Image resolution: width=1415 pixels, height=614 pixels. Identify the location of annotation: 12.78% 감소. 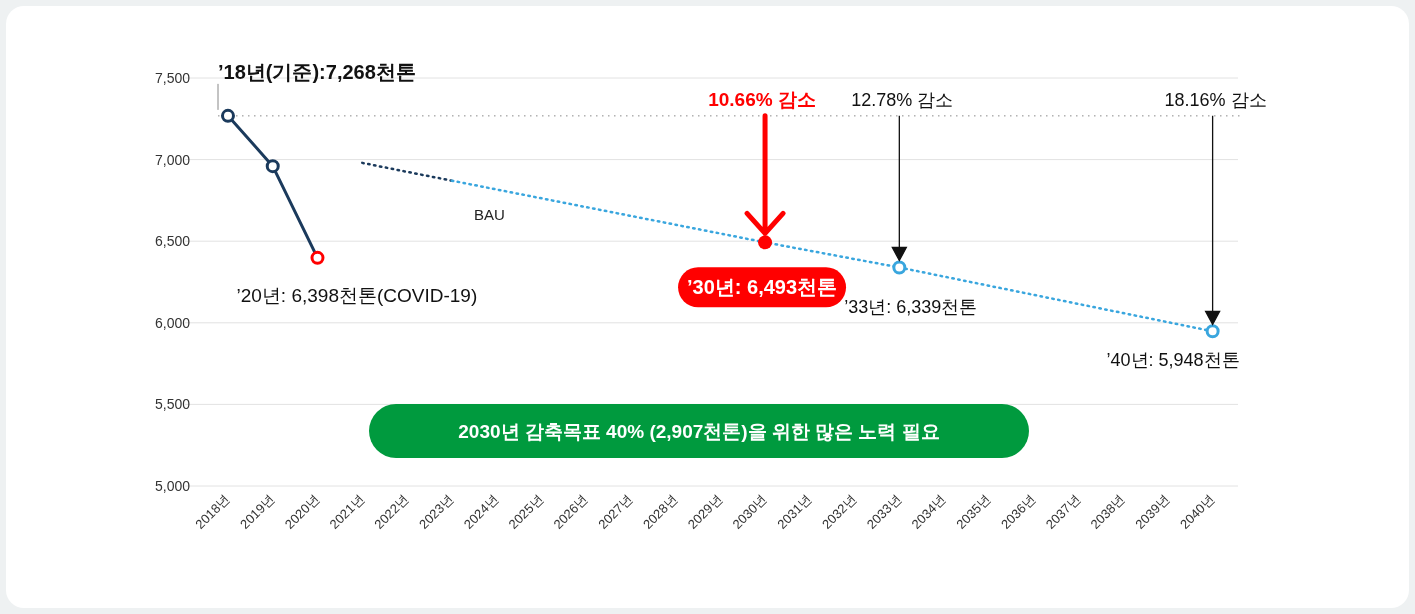
(902, 99).